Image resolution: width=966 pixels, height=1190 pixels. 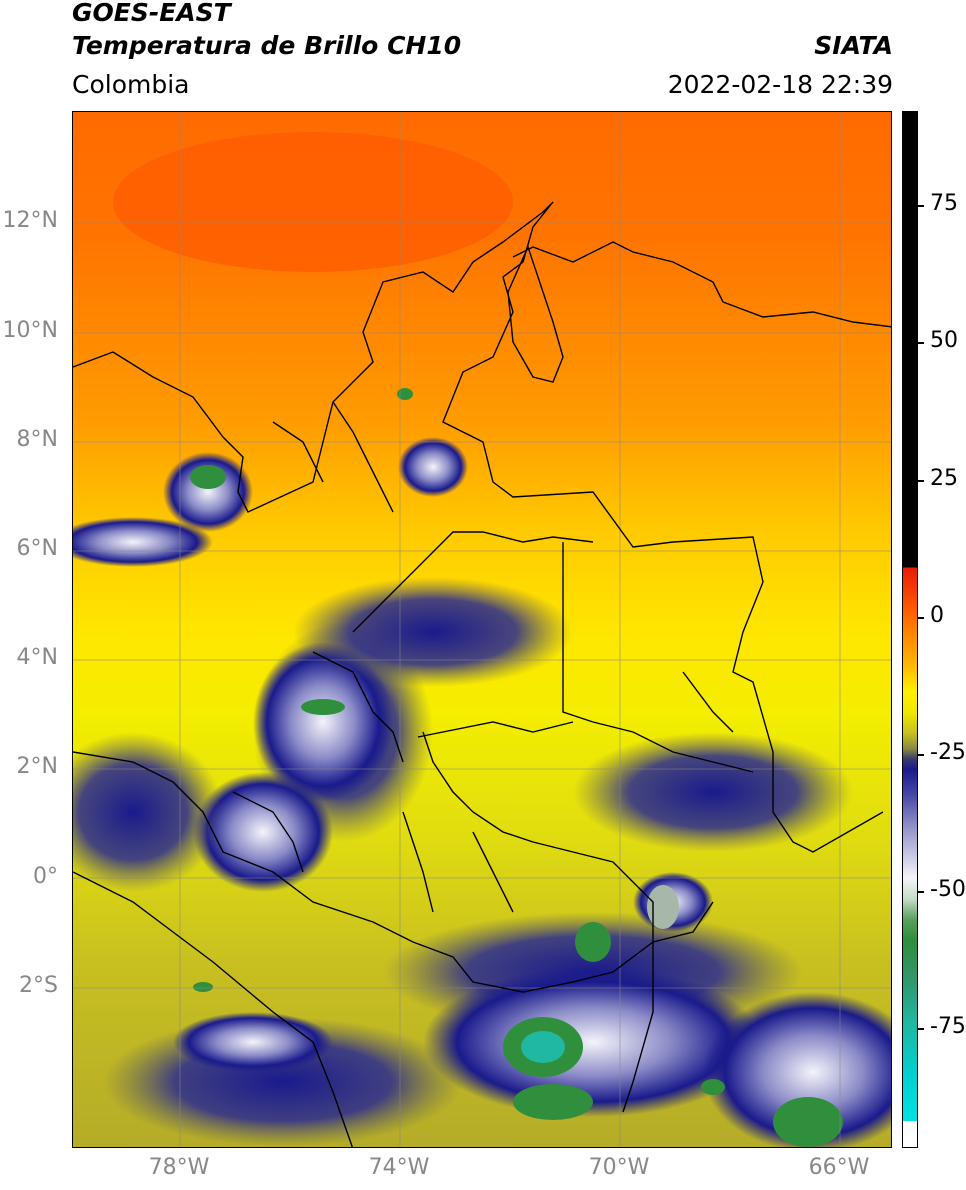 I want to click on timestamp-label: 2022-02-18 22:39, so click(x=780, y=84).